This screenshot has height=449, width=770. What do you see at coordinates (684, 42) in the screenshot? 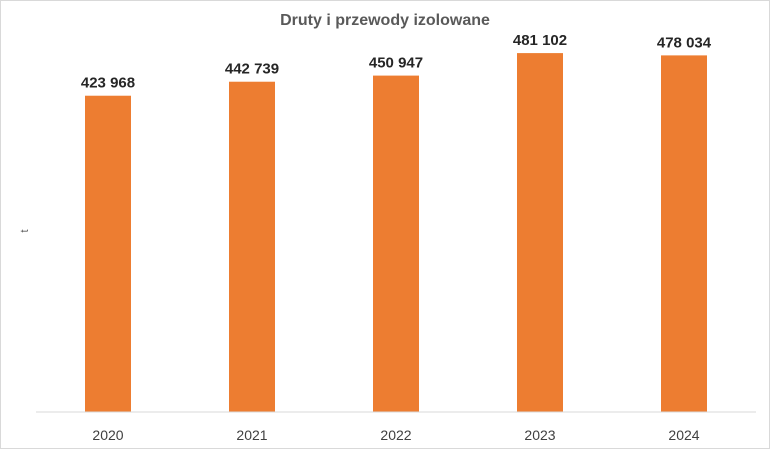
I see `data-label-2024: 478 034` at bounding box center [684, 42].